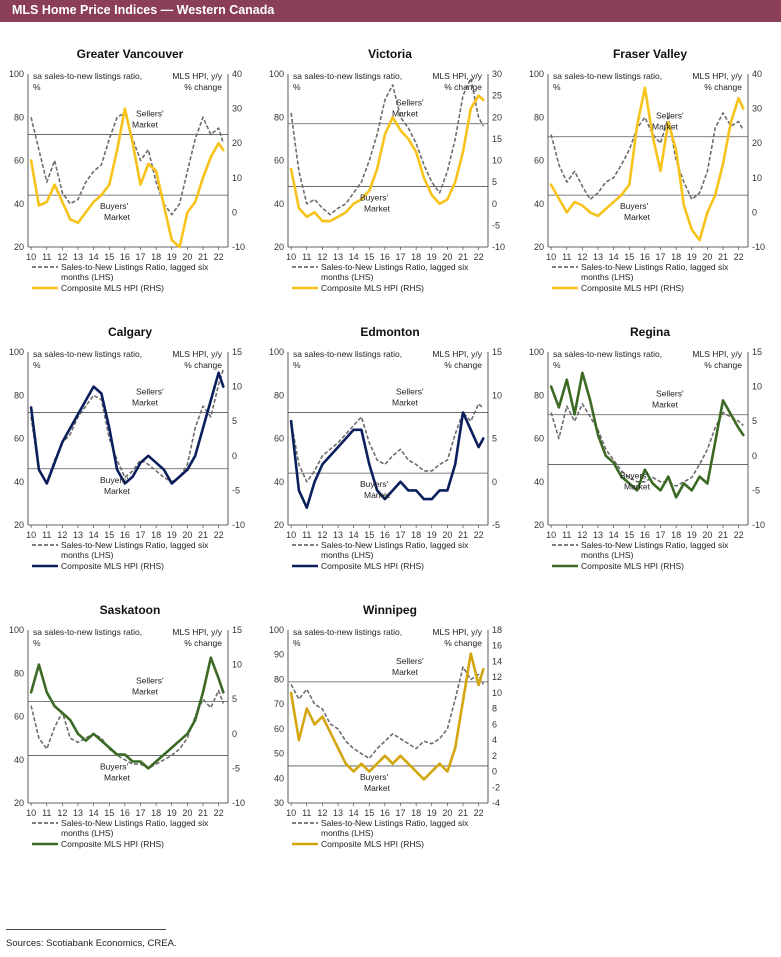  Describe the element at coordinates (172, 257) in the screenshot. I see `x-tick-label: 19` at that location.